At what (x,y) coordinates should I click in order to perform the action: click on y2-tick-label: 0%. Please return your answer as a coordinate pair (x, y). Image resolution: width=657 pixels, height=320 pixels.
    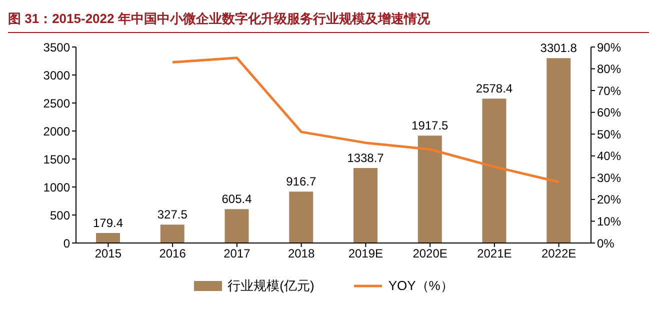
    Looking at the image, I should click on (606, 243).